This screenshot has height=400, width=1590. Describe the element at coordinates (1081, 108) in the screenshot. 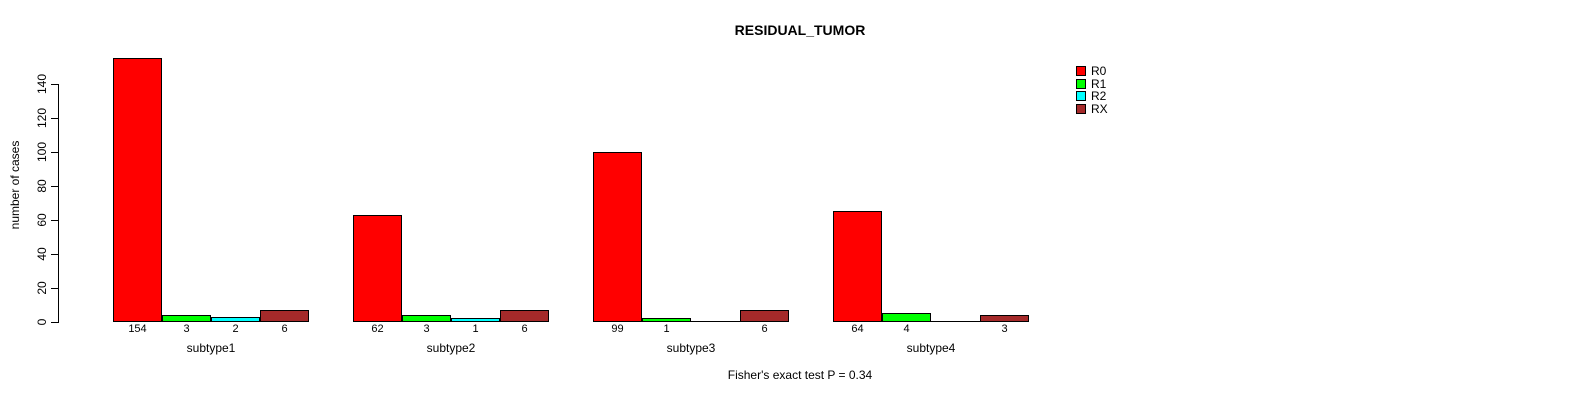

I see `legend-swatch-RX` at that location.